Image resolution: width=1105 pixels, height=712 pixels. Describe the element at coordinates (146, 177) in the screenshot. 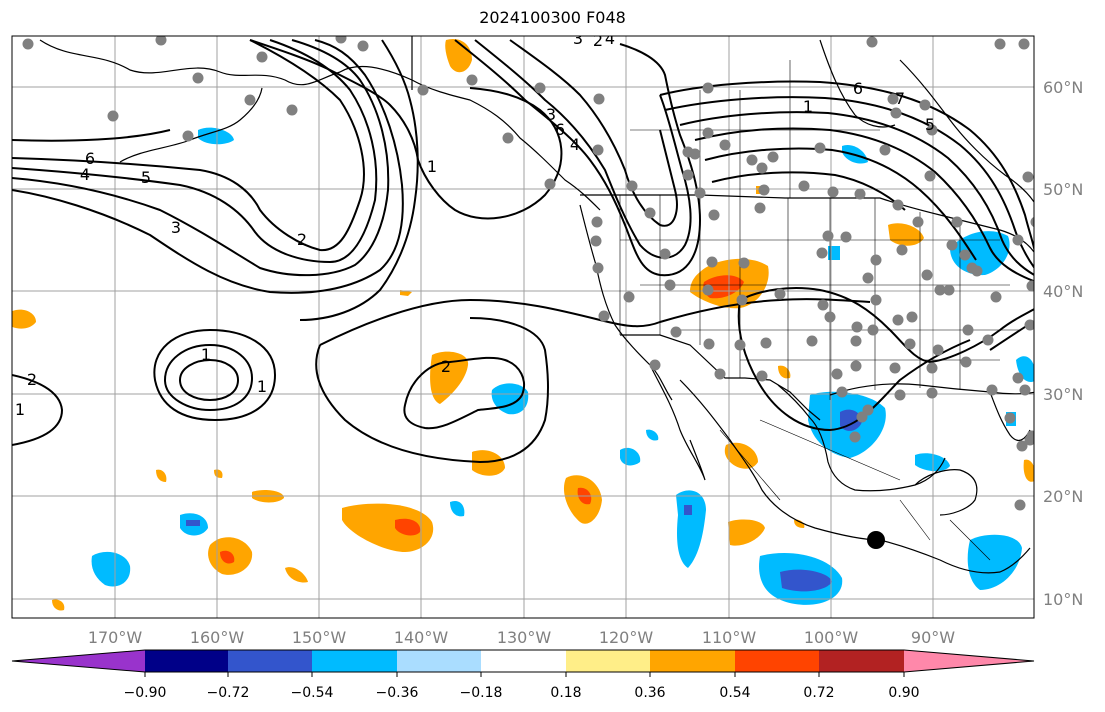

I see `contour-label: 5` at that location.